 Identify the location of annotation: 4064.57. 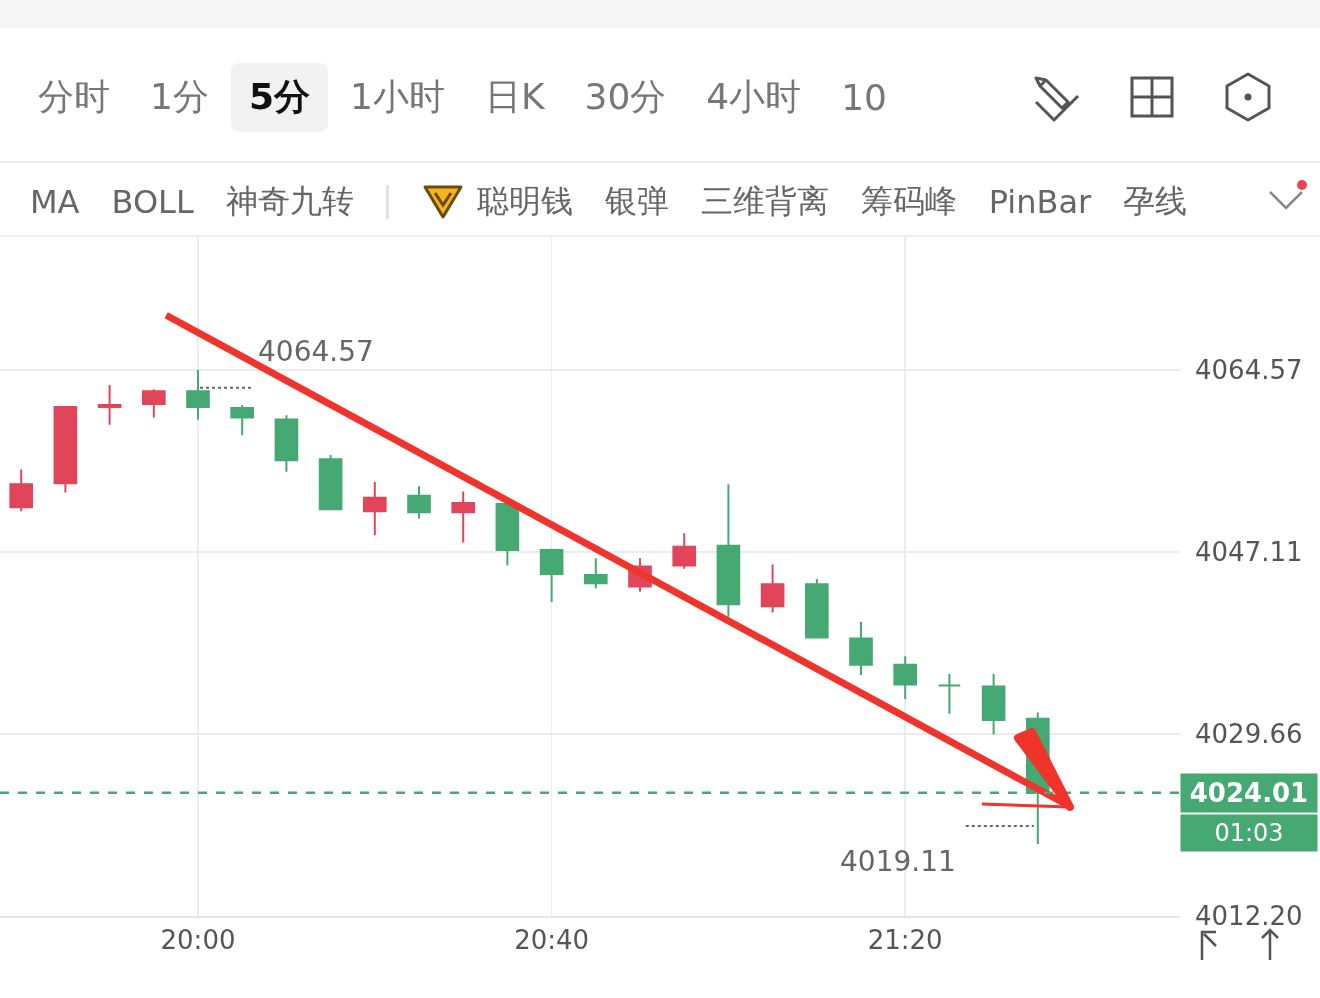
(316, 351).